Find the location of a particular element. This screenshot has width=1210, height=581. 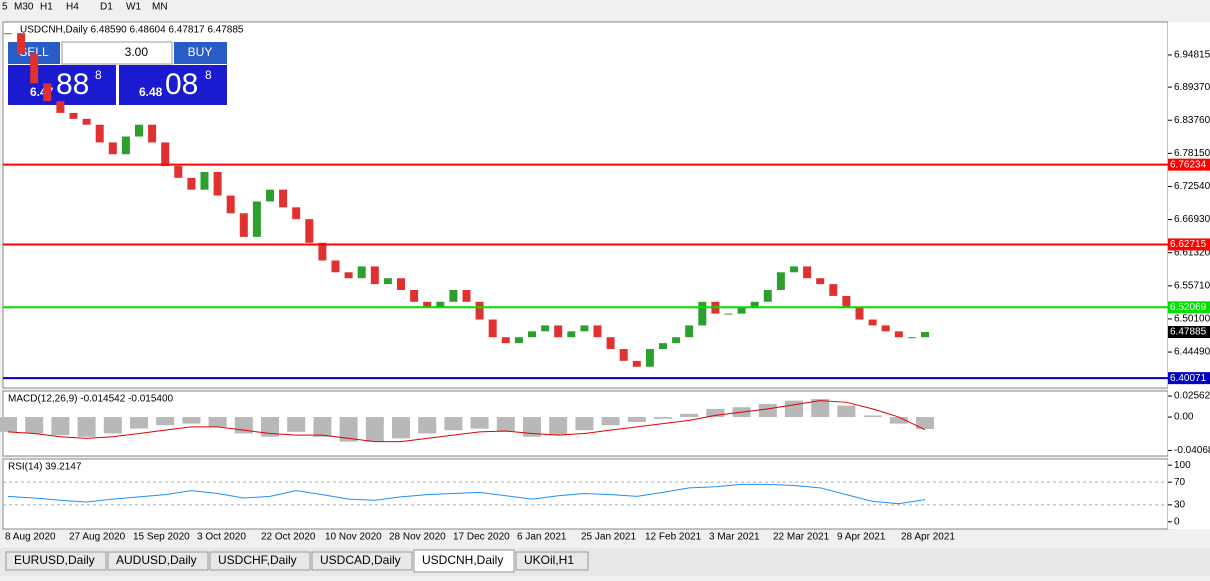

level-label: 6.62715 is located at coordinates (1188, 244).